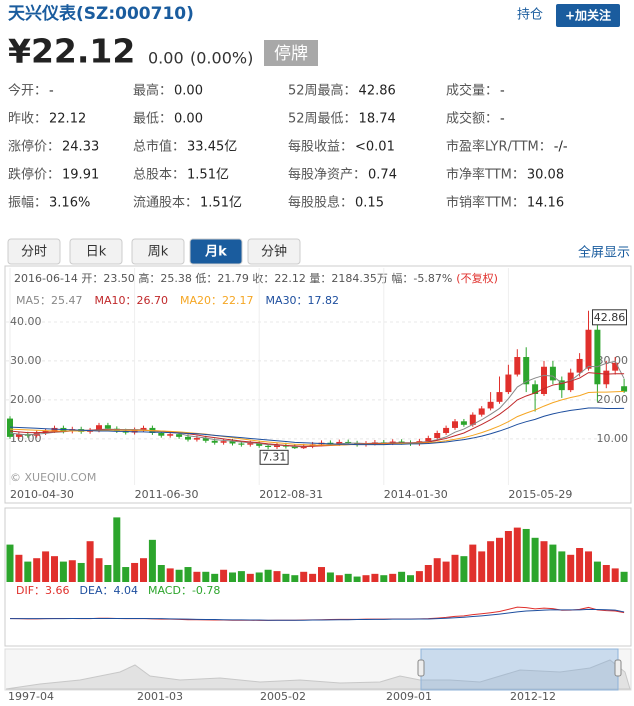 The width and height of the screenshot is (634, 706). Describe the element at coordinates (26, 399) in the screenshot. I see `y-tick-label: 20.00` at that location.